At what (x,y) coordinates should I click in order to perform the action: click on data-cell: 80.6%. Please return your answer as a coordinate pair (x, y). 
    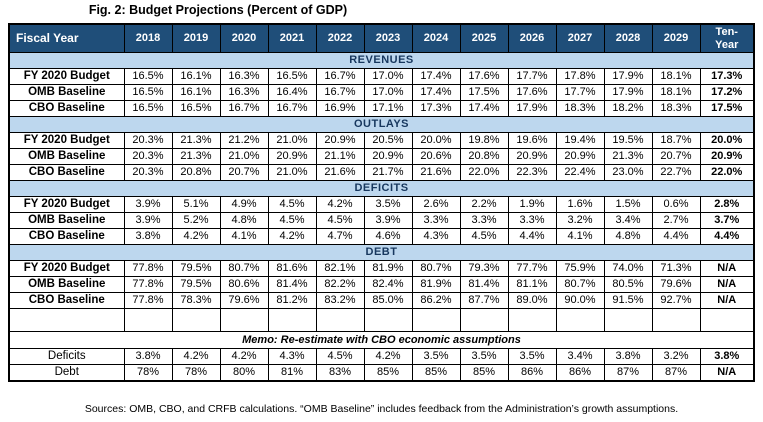
    Looking at the image, I should click on (244, 284).